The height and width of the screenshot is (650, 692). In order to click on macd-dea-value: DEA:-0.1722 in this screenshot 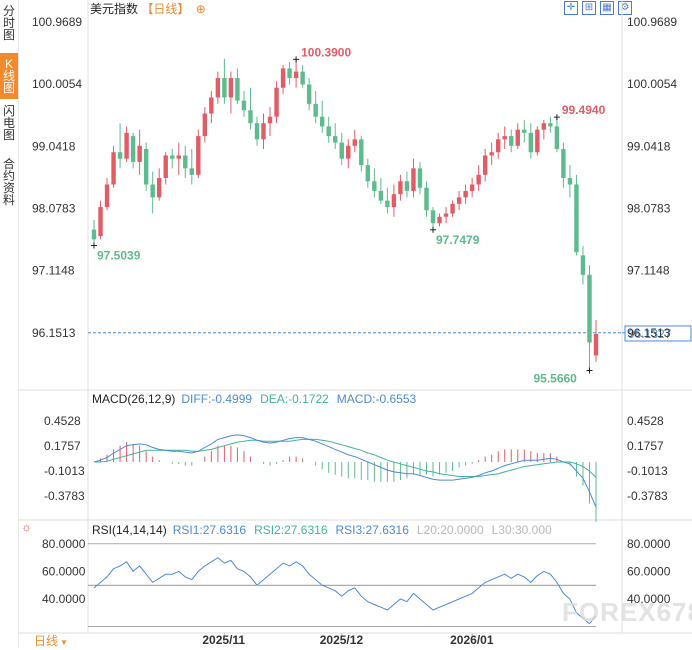, I will do `click(294, 399)`.